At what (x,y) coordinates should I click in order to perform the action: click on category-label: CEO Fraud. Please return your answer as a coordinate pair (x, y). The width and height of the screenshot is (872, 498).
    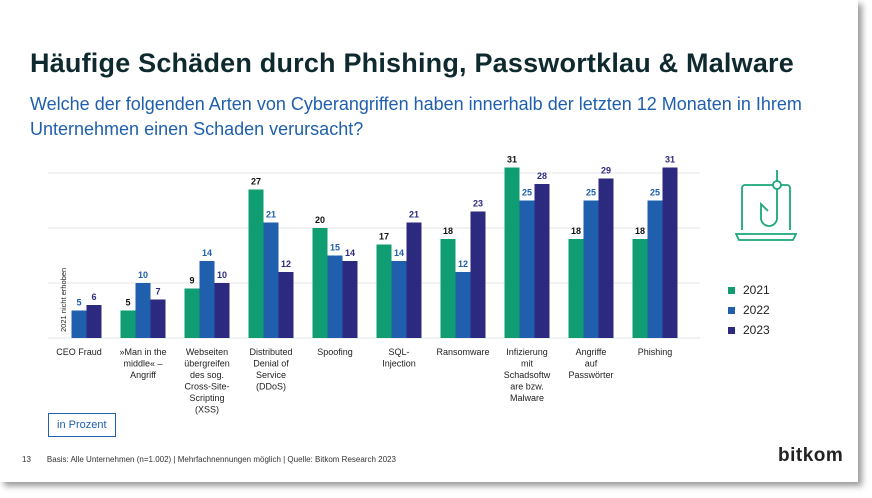
    Looking at the image, I should click on (79, 352).